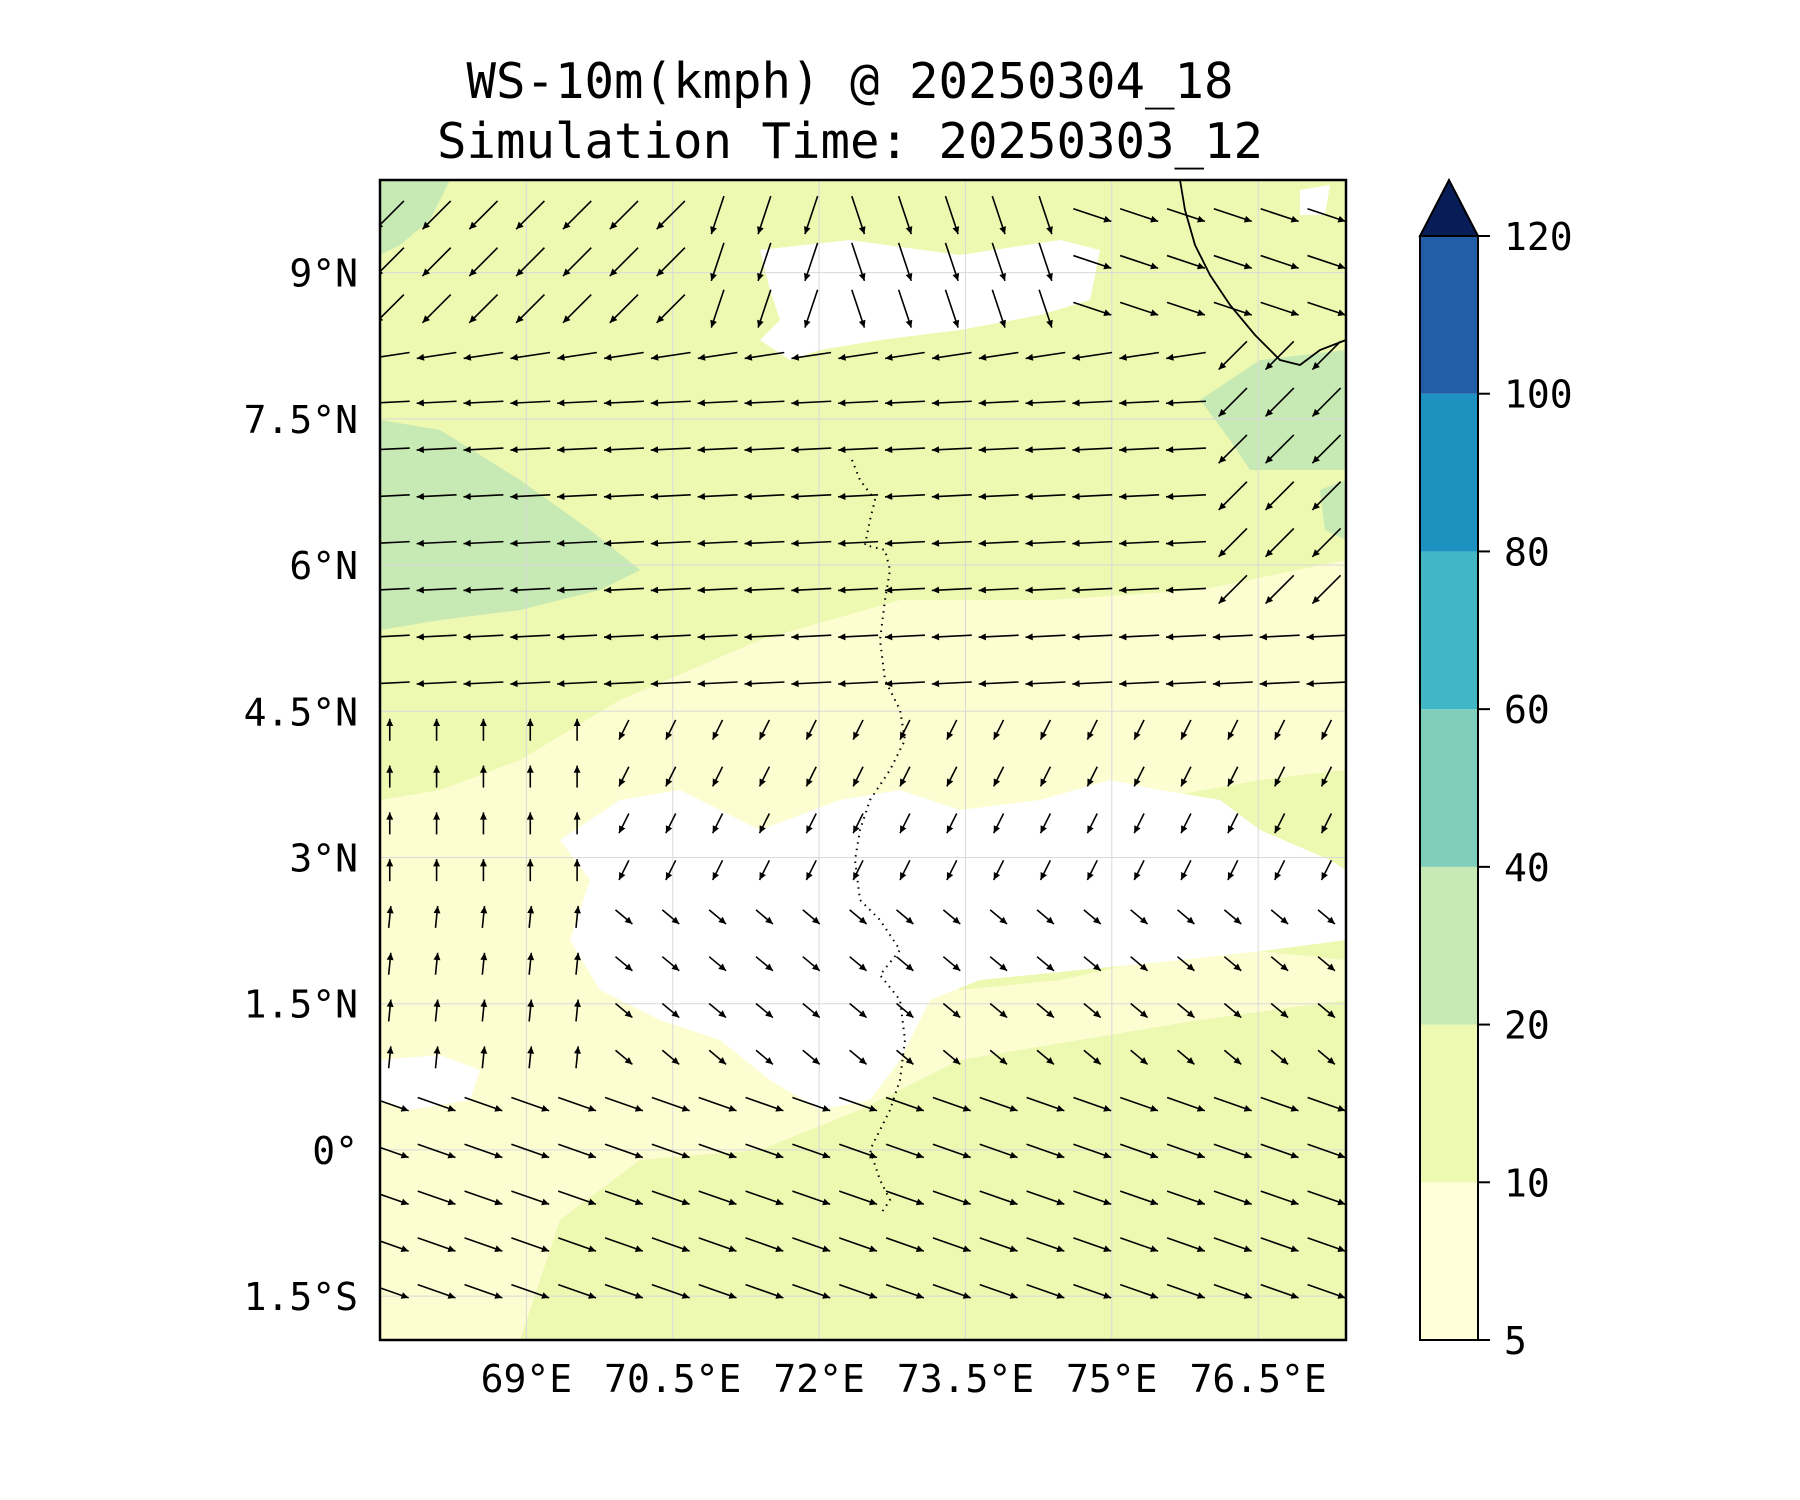  What do you see at coordinates (1527, 1183) in the screenshot?
I see `colorbar-label: 10` at bounding box center [1527, 1183].